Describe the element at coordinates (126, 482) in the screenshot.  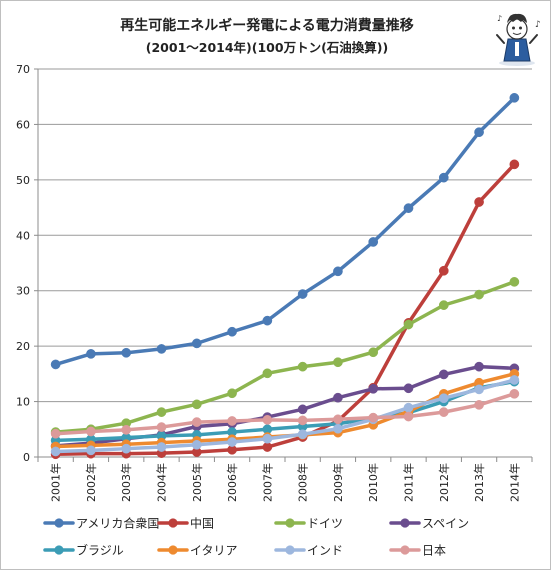
I see `x-tick-label: 2003年` at that location.